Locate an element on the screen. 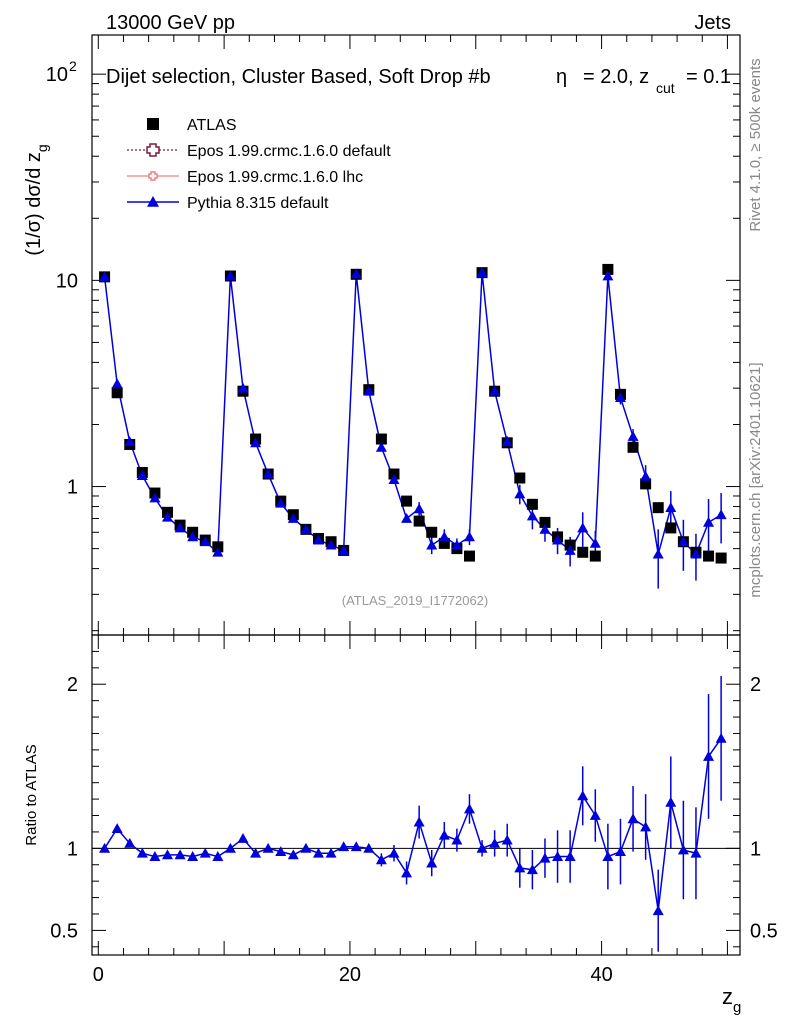 The width and height of the screenshot is (786, 1024). ratio-y-tick-label: 0.5 is located at coordinates (64, 931).